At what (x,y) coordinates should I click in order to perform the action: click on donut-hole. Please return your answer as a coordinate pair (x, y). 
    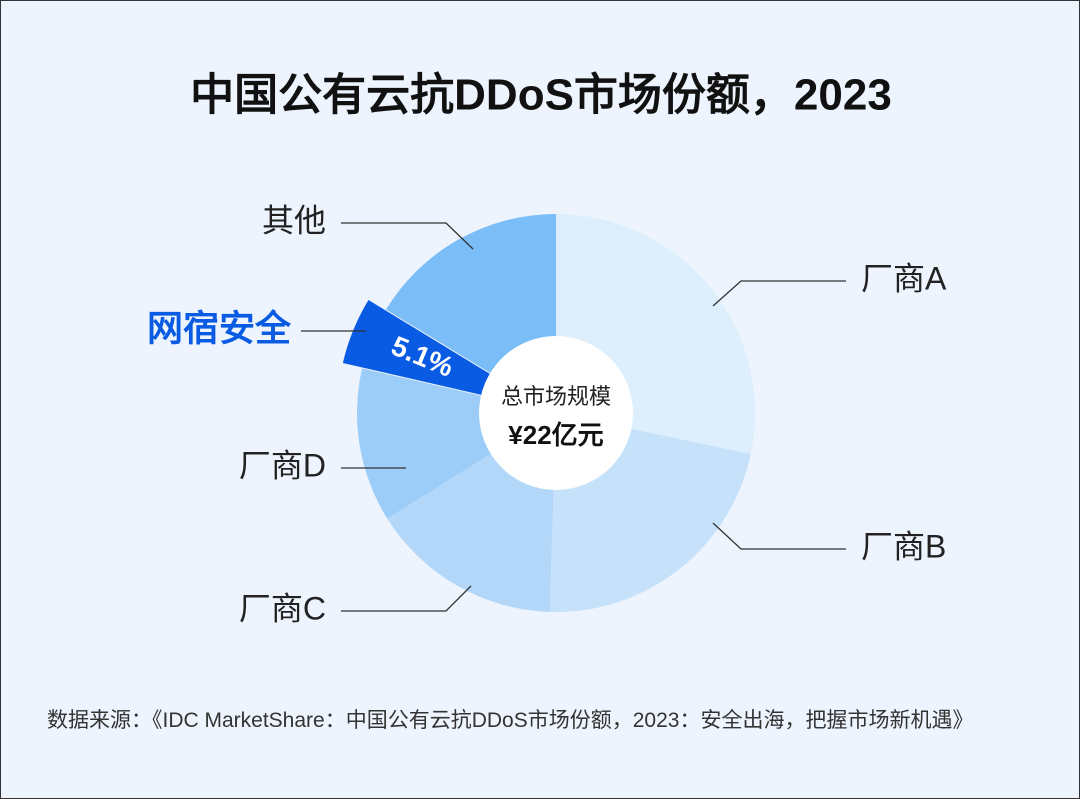
    Looking at the image, I should click on (556, 413).